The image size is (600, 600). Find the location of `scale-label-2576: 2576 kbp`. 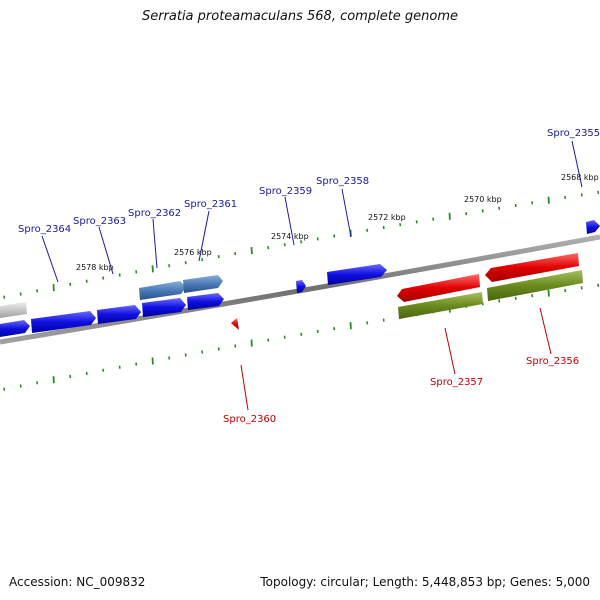

scale-label-2576: 2576 kbp is located at coordinates (193, 252).